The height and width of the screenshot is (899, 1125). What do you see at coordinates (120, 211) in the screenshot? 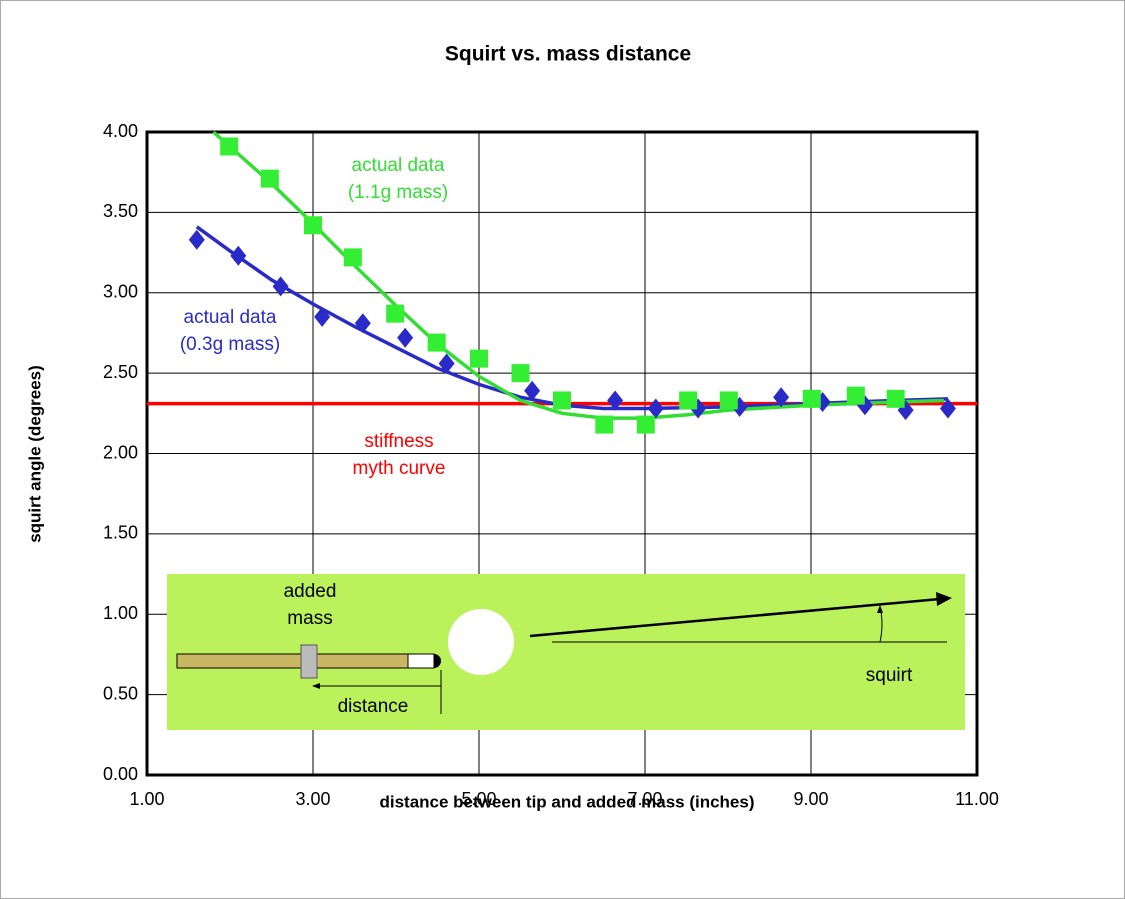
I see `y-tick-label: 3.50` at bounding box center [120, 211].